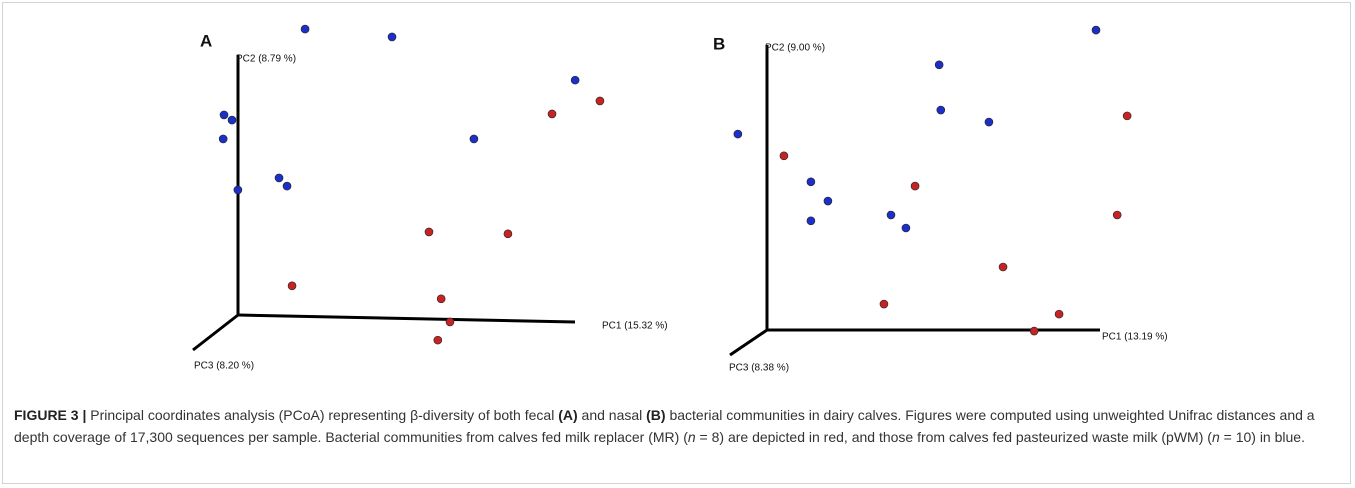 The width and height of the screenshot is (1355, 488). Describe the element at coordinates (635, 326) in the screenshot. I see `x-axis-label: PC1 (15.32 %)` at that location.